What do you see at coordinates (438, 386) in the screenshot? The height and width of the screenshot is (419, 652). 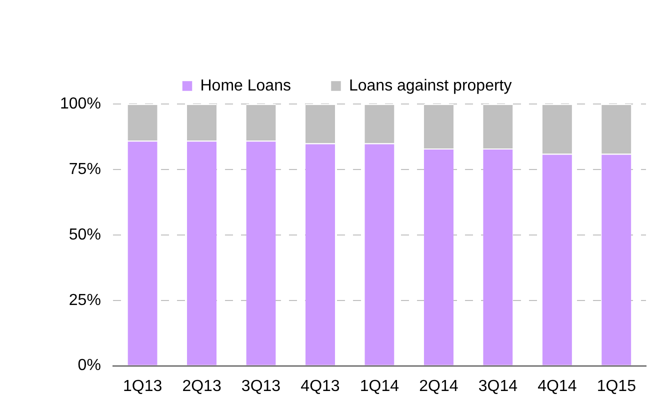 I see `x-tick-label: 2Q14` at bounding box center [438, 386].